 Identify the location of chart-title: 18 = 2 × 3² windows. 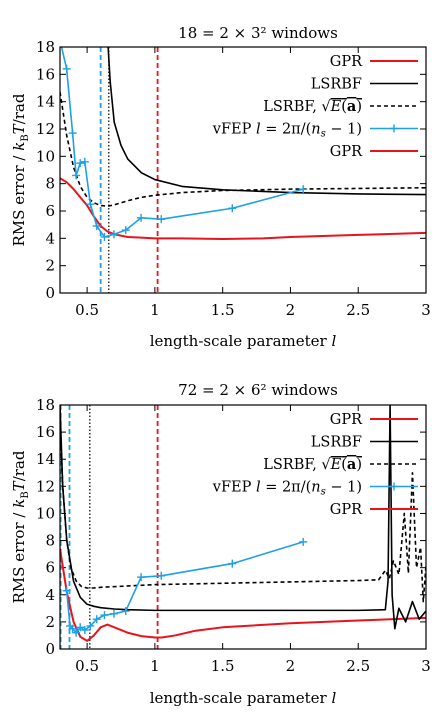
(258, 33).